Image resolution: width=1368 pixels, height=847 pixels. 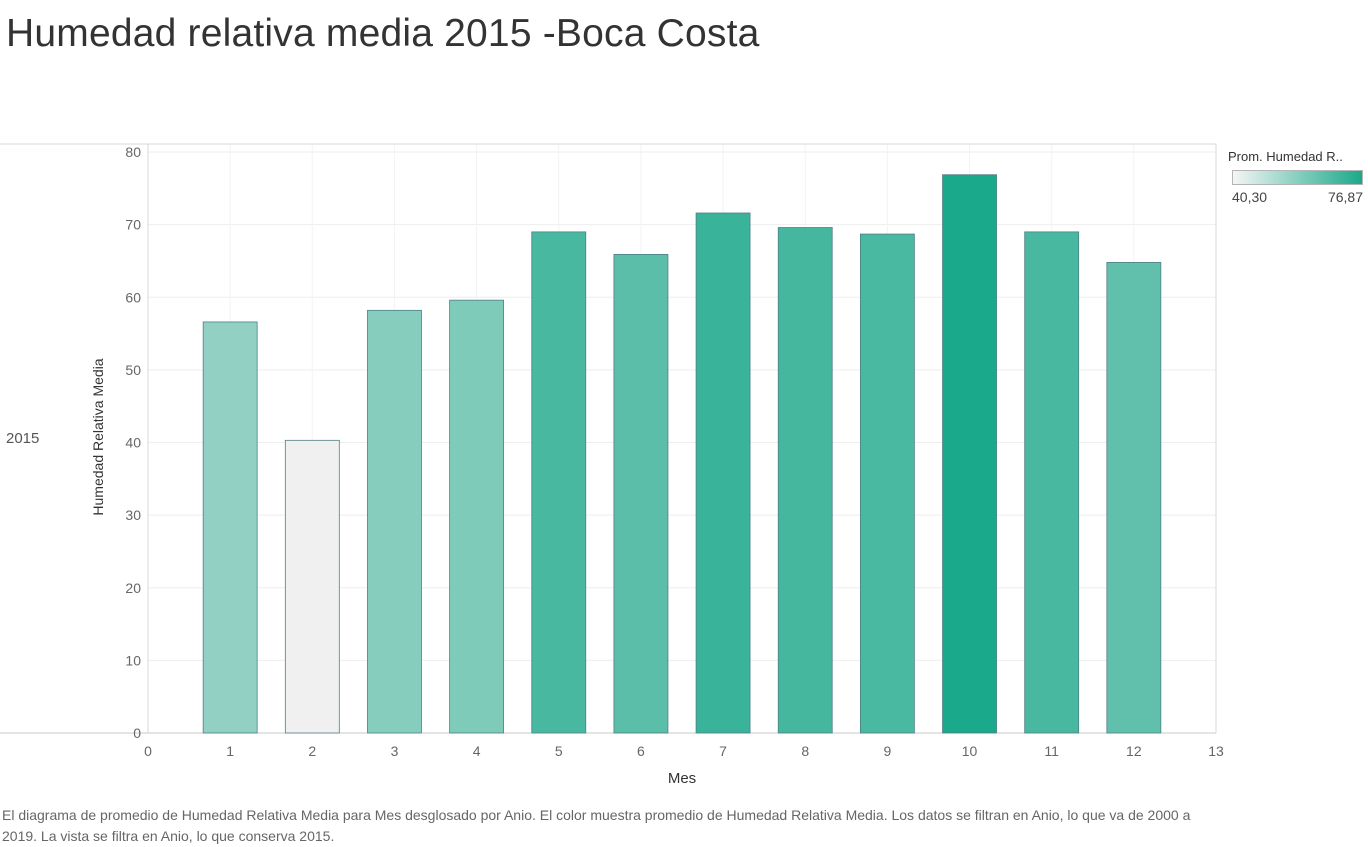 What do you see at coordinates (383, 33) in the screenshot?
I see `chart-title: Humedad relativa media 2015 -Boca Costa` at bounding box center [383, 33].